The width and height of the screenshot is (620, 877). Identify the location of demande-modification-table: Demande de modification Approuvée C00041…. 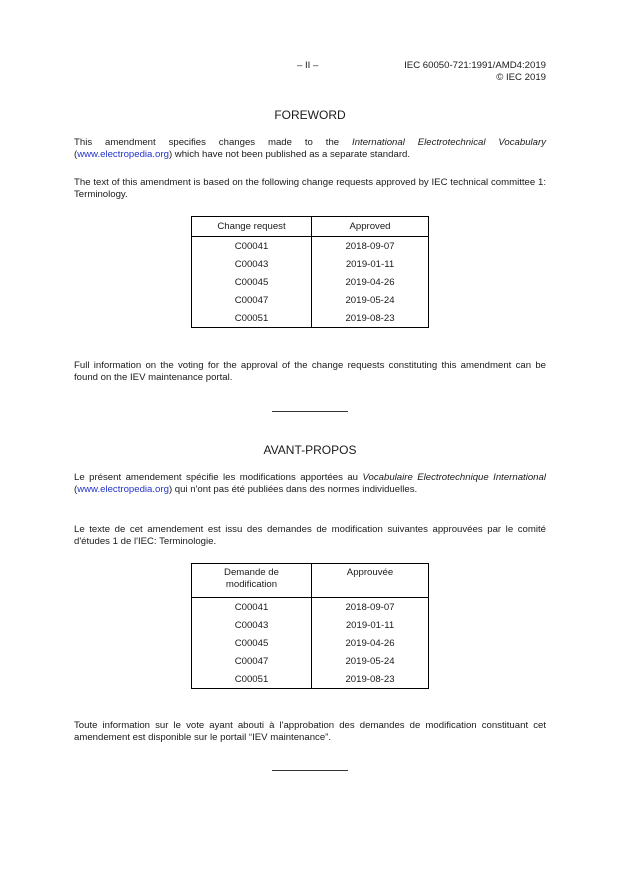
(310, 626).